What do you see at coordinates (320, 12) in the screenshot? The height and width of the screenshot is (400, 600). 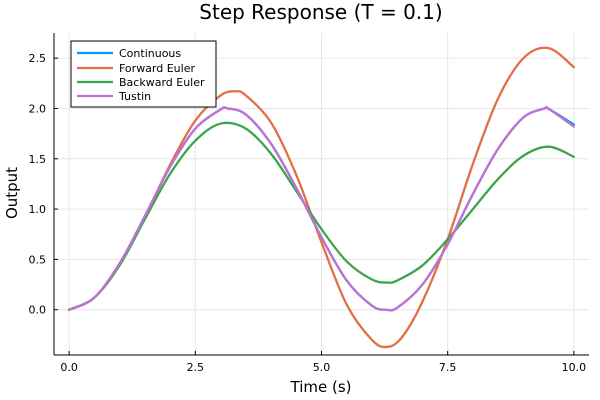 I see `chart-title: Step Response (T = 0.1)` at bounding box center [320, 12].